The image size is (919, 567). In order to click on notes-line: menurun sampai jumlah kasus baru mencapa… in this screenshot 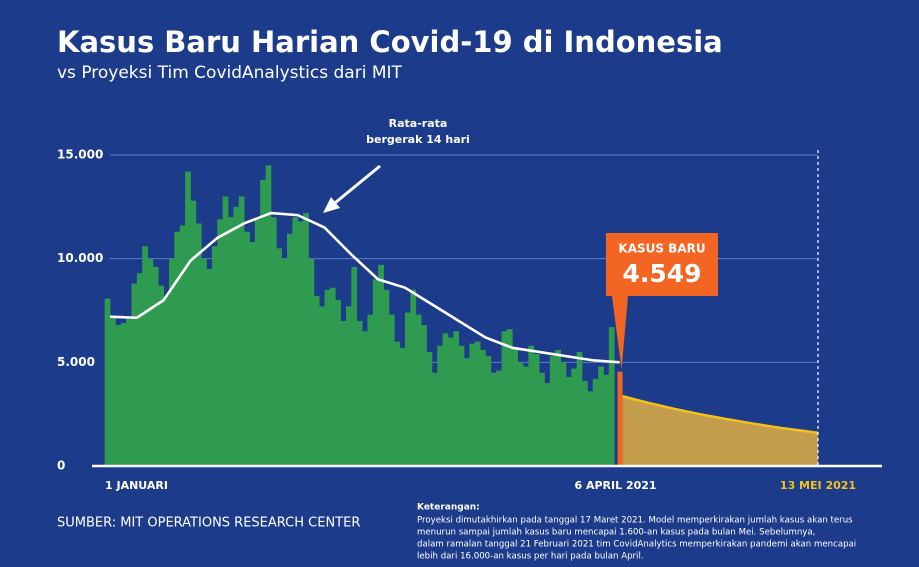, I will do `click(616, 533)`.